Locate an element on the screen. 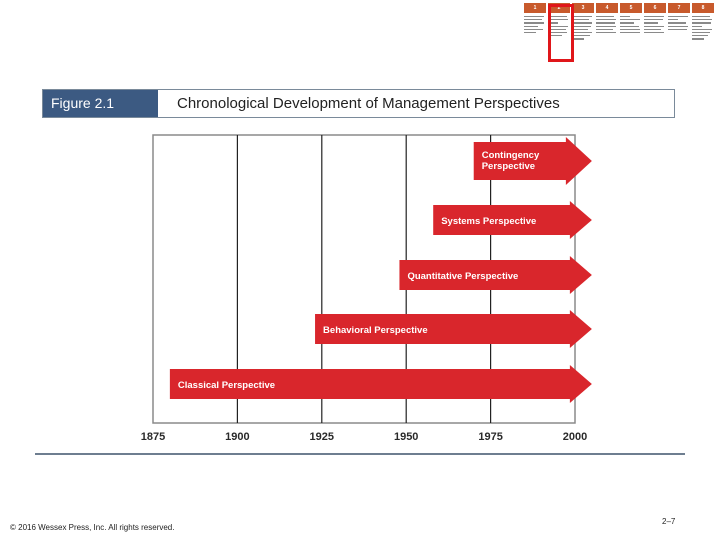 This screenshot has width=720, height=540. objective-2-header: 2 is located at coordinates (559, 8).